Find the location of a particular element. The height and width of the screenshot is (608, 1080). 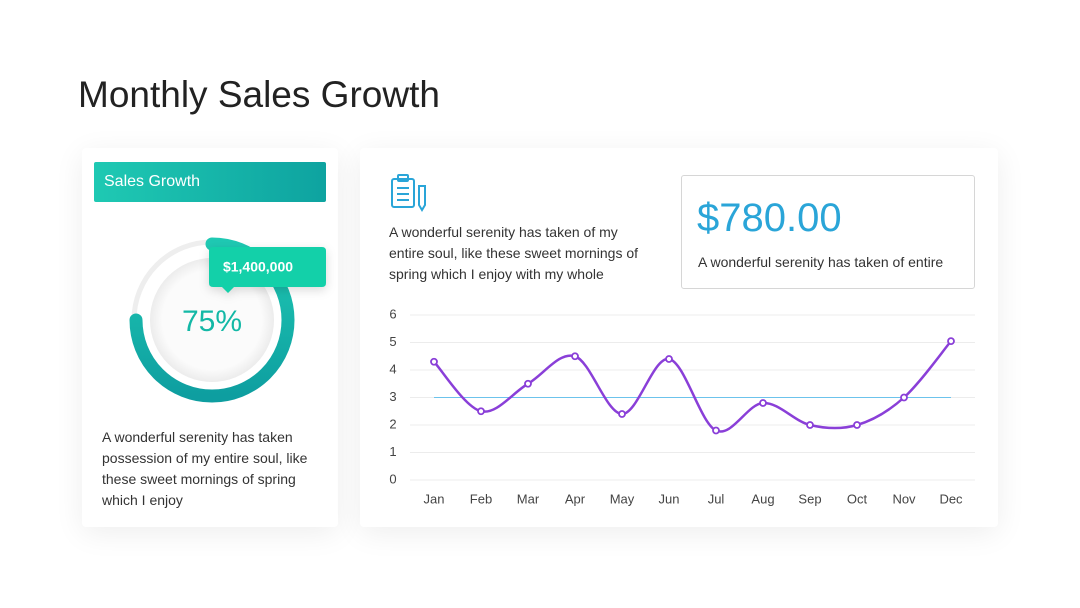

badge is located at coordinates (267, 270).